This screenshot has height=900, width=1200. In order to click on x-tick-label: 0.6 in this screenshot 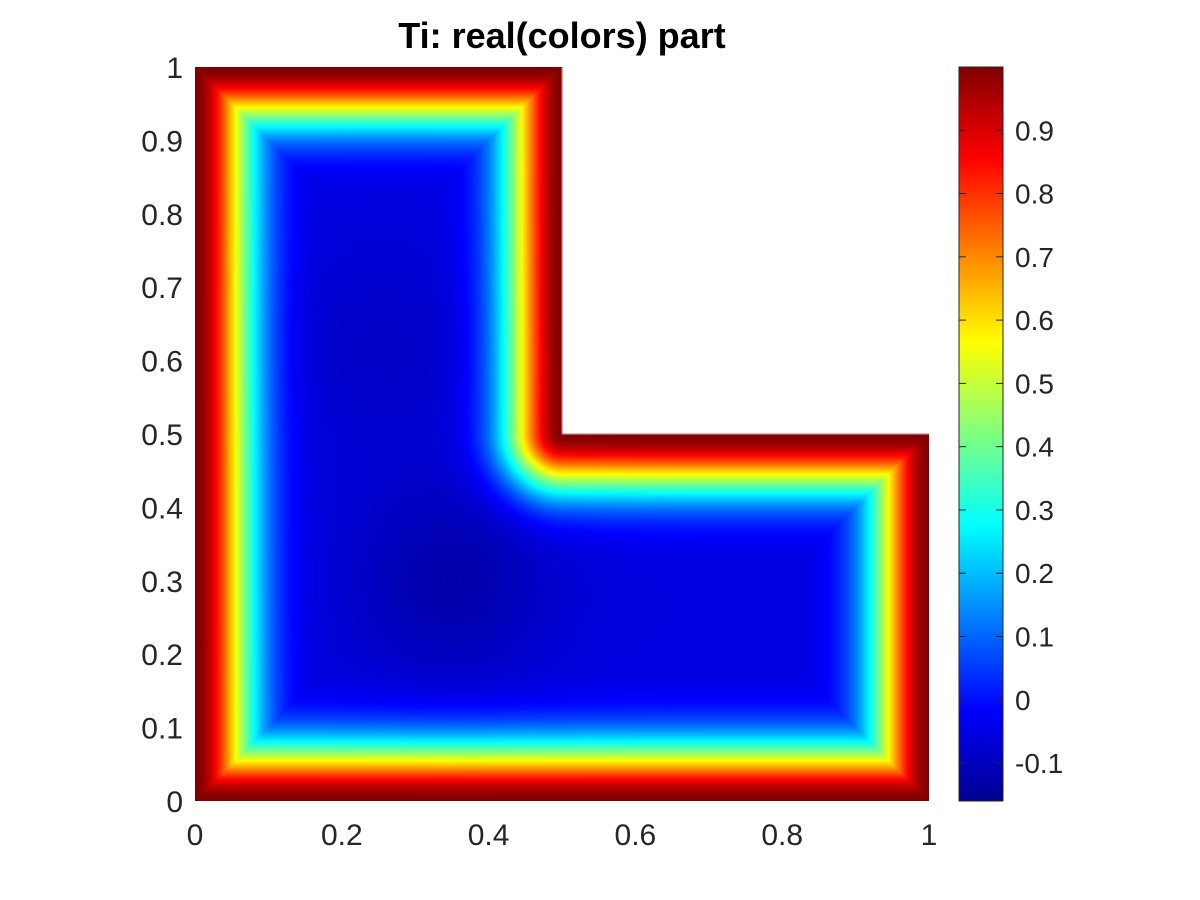, I will do `click(636, 835)`.